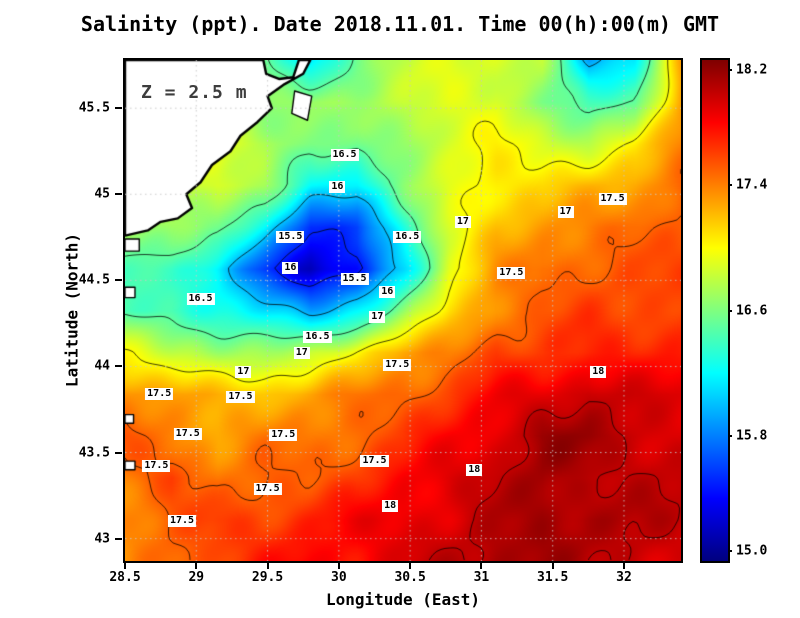  Describe the element at coordinates (102, 194) in the screenshot. I see `y-tick-label: 45` at that location.